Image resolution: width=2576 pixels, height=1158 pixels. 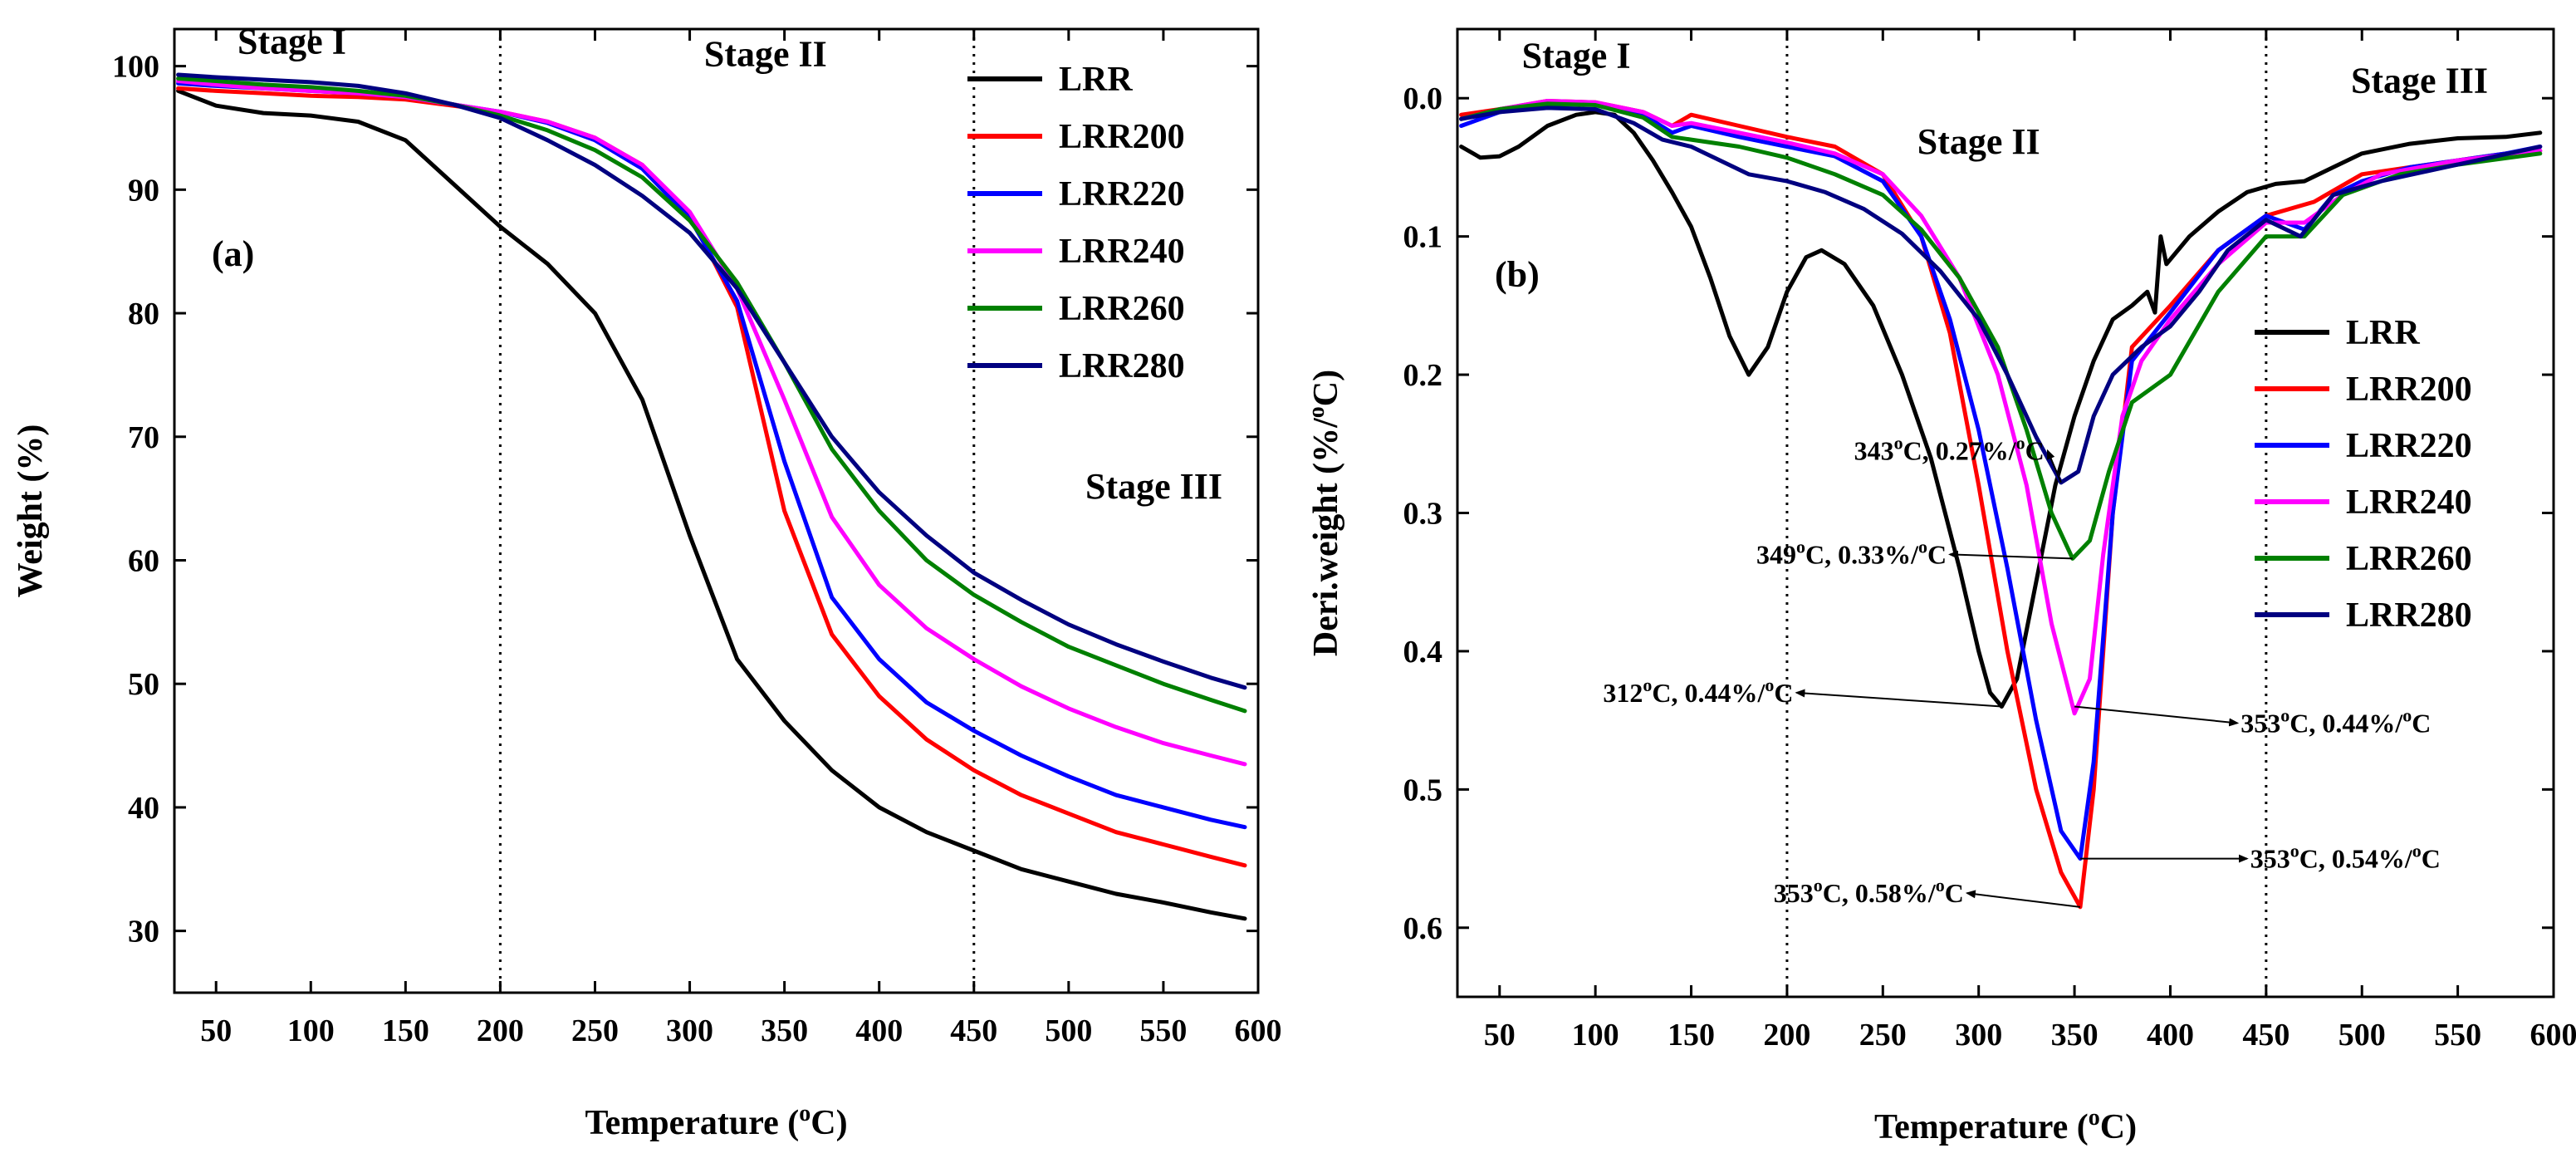 I want to click on legend-entry: LRR280, so click(x=2409, y=615).